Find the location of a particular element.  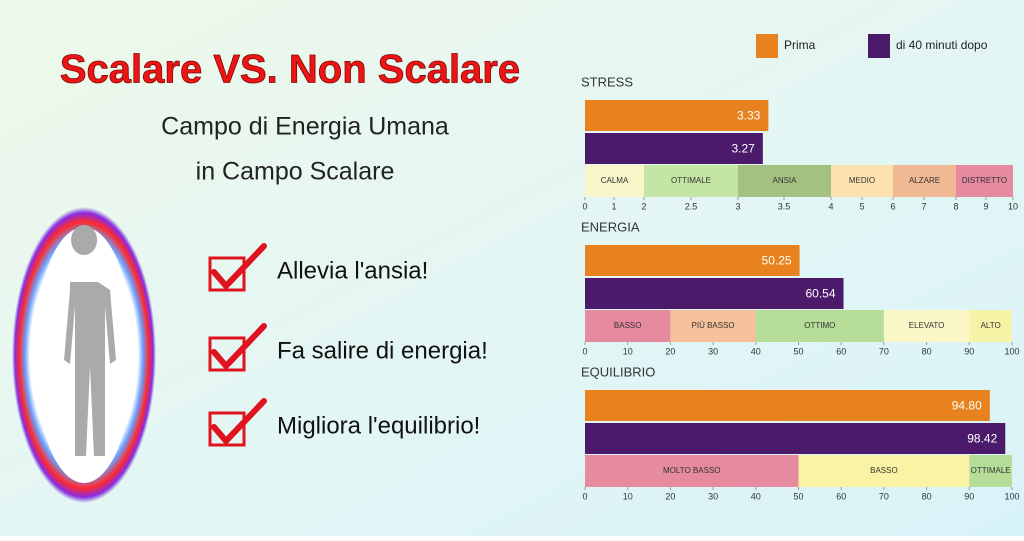

zone-label: DISTRETTO is located at coordinates (984, 180).